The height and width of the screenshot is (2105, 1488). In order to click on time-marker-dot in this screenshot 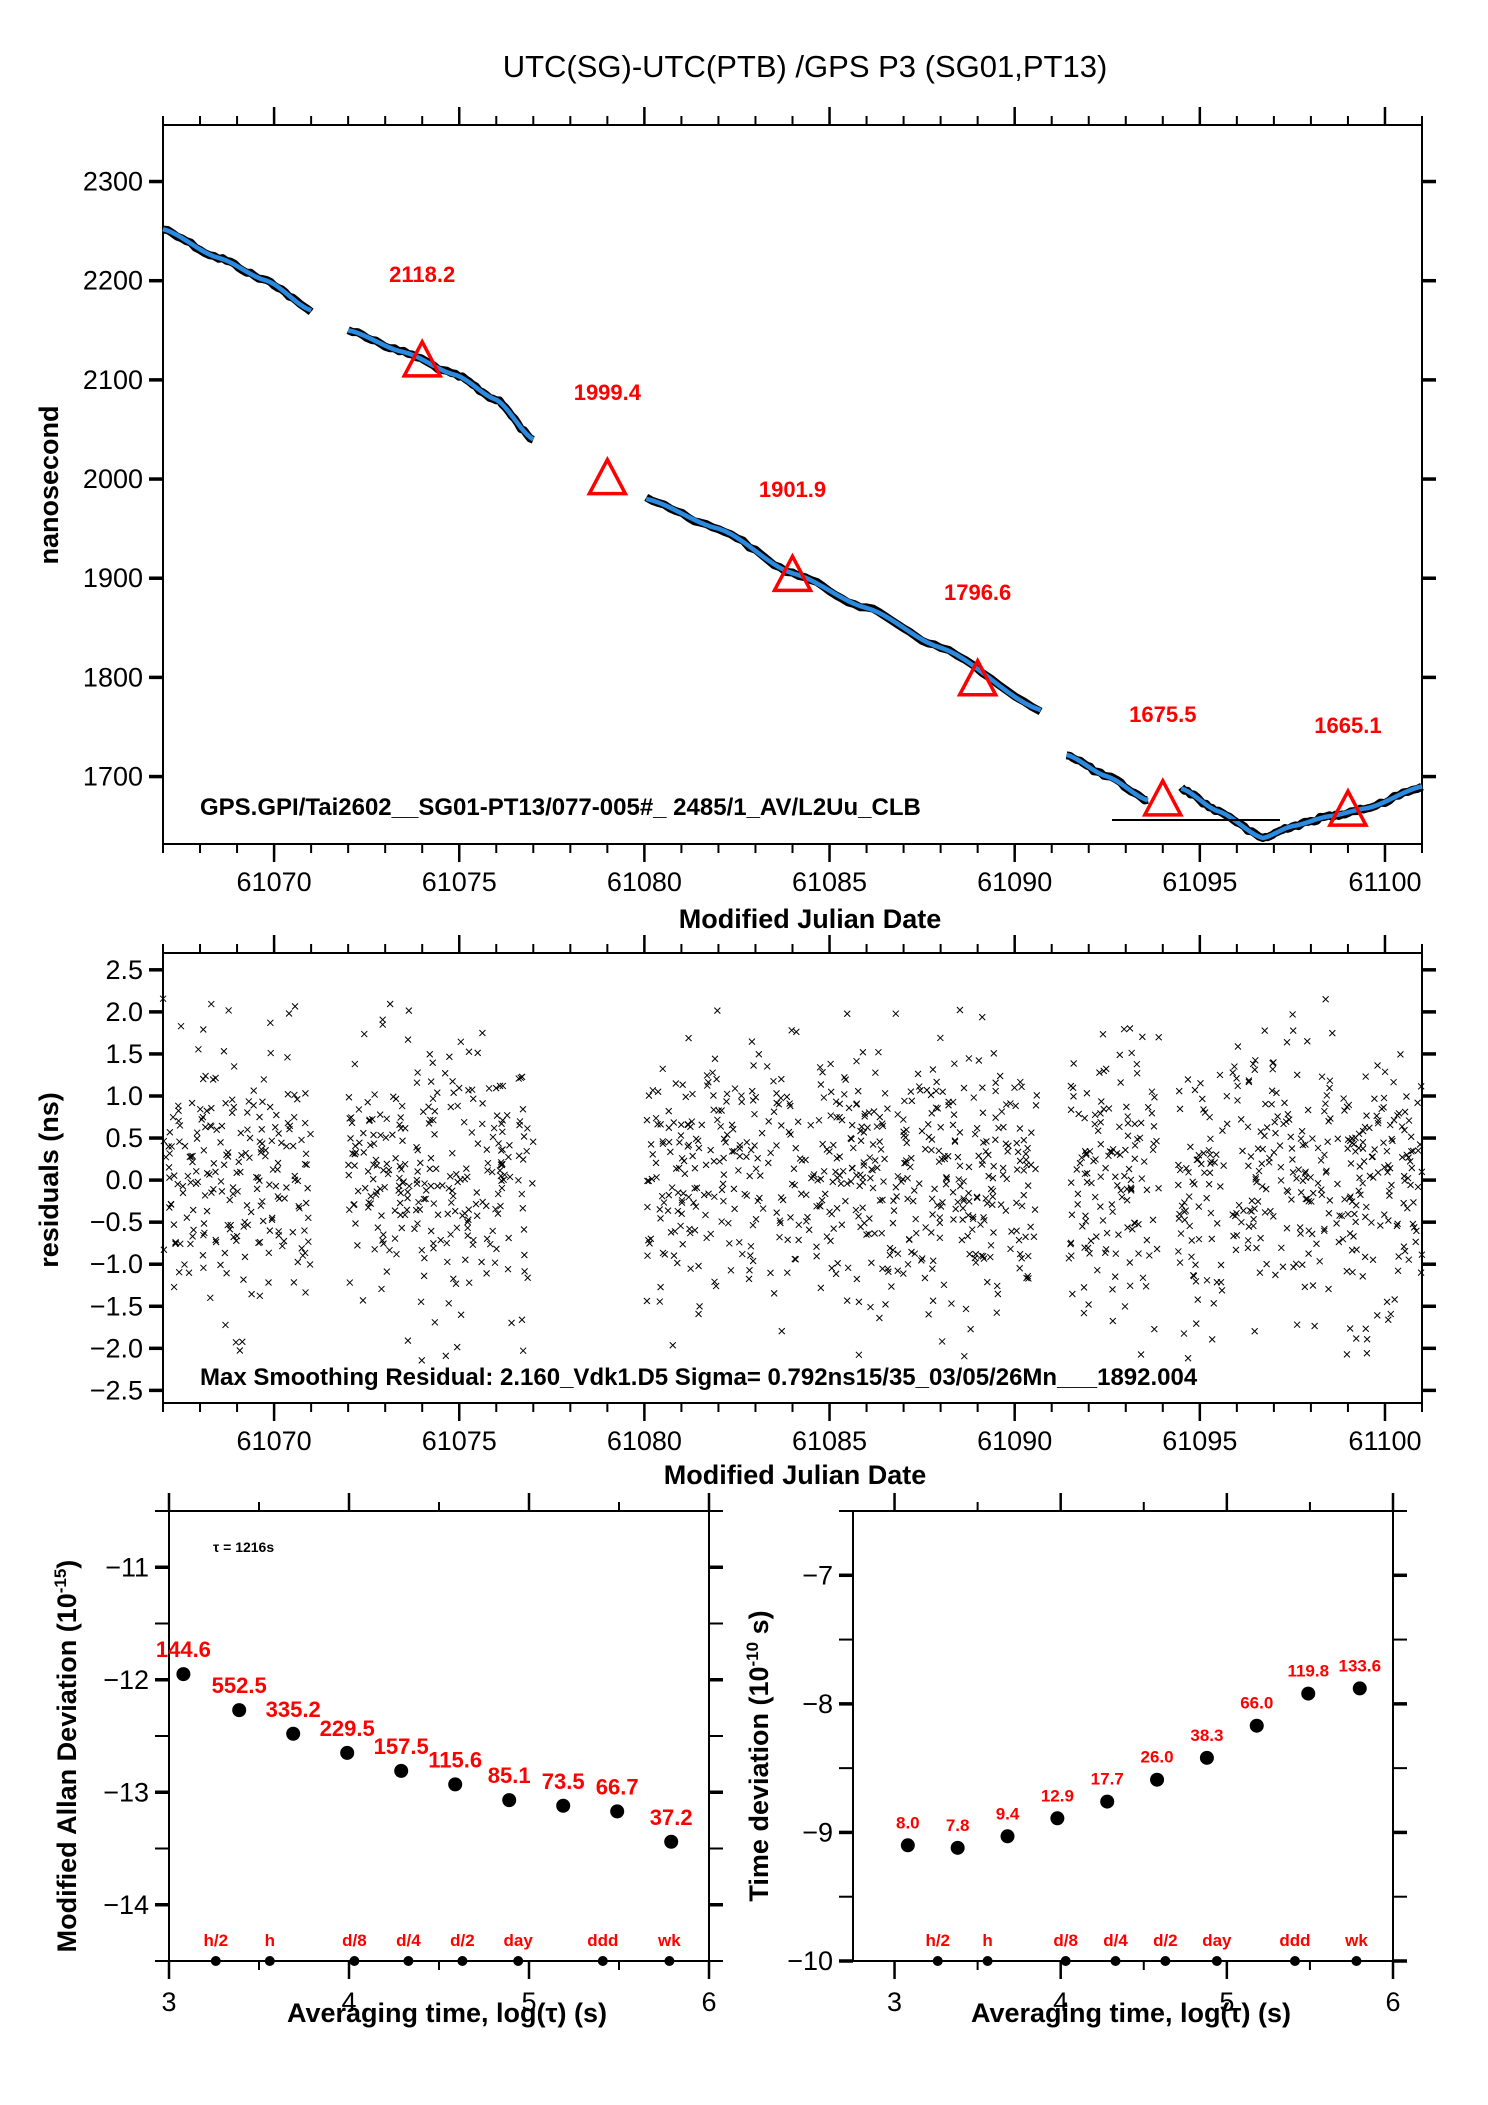, I will do `click(1356, 1961)`.